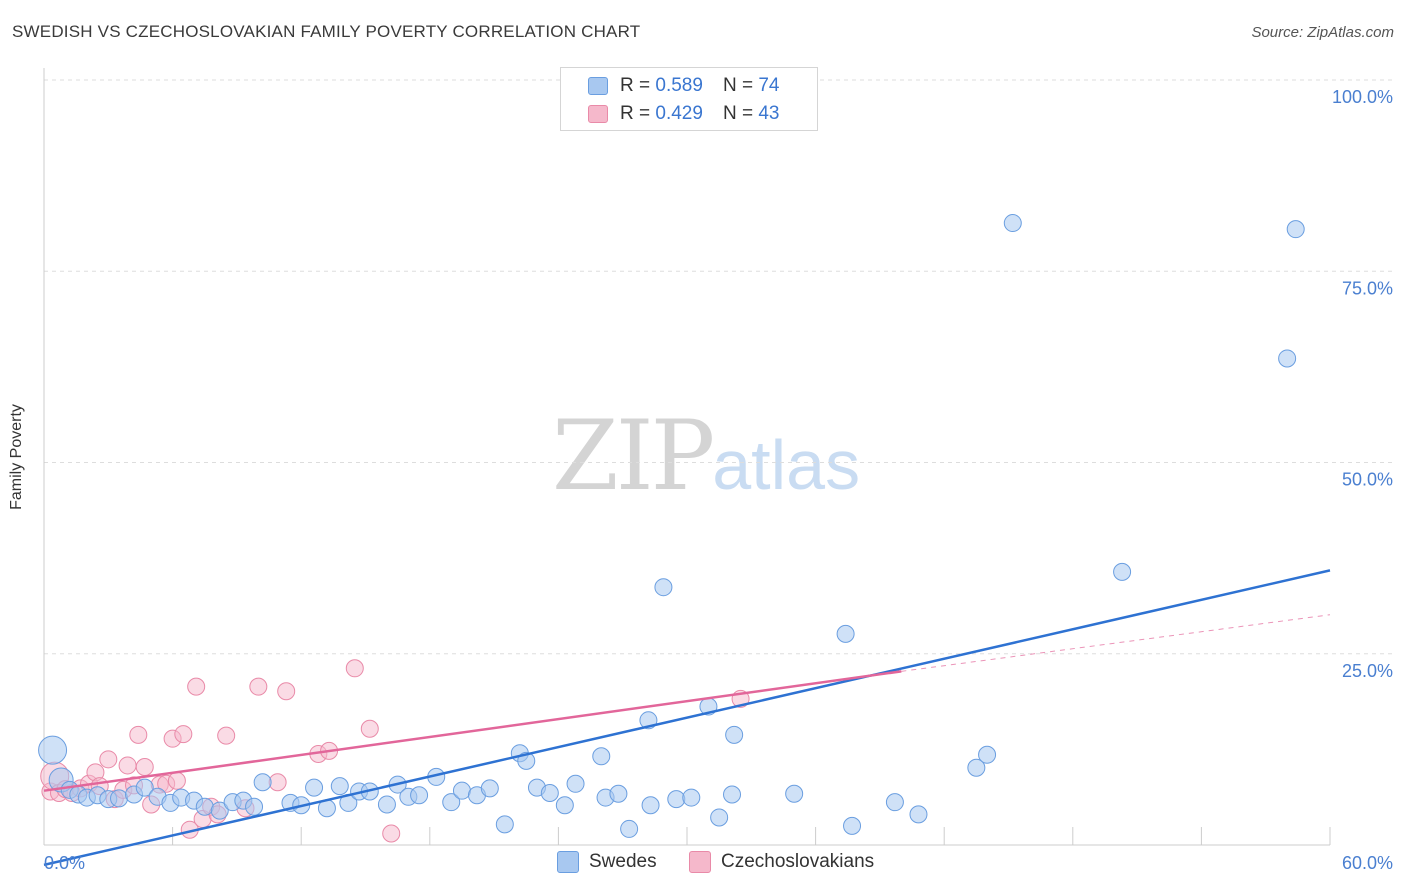 Image resolution: width=1406 pixels, height=892 pixels. I want to click on legend-item-swedes: Swedes, so click(607, 862).